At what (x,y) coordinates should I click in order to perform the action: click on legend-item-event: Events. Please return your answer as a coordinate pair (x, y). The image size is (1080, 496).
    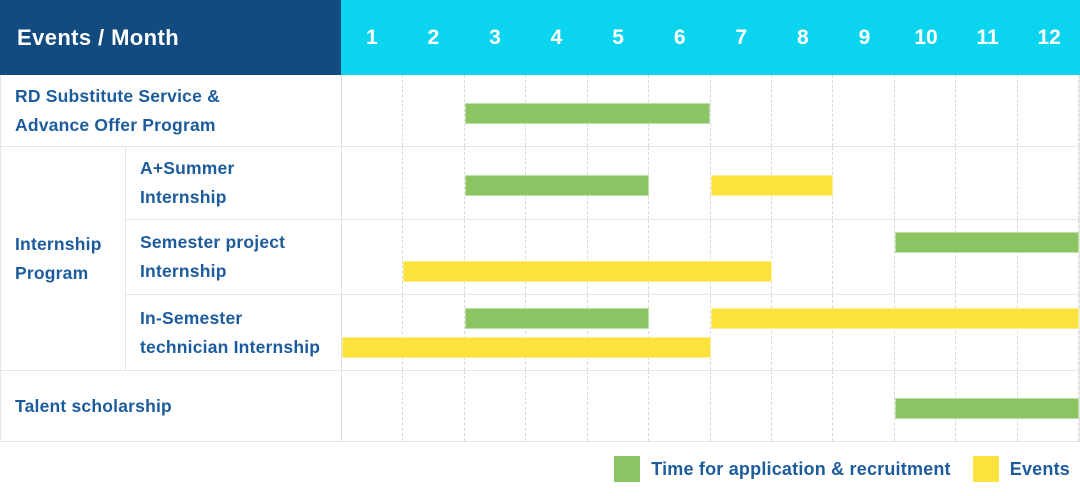
    Looking at the image, I should click on (1021, 469).